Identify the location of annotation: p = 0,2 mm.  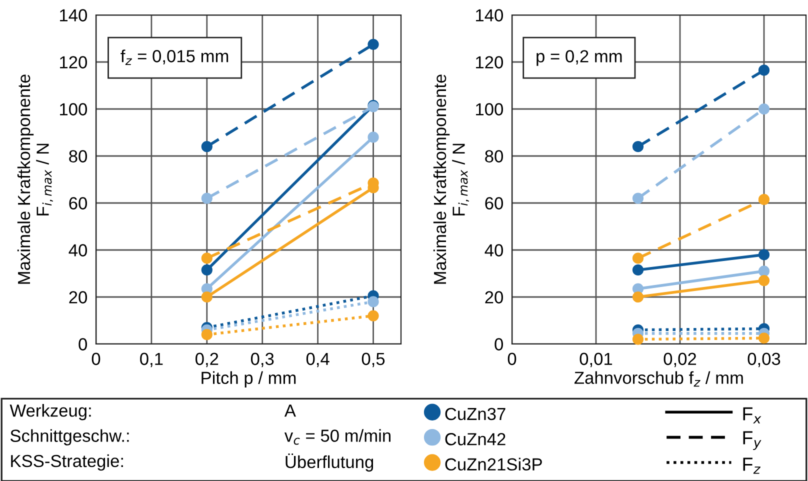
(579, 58).